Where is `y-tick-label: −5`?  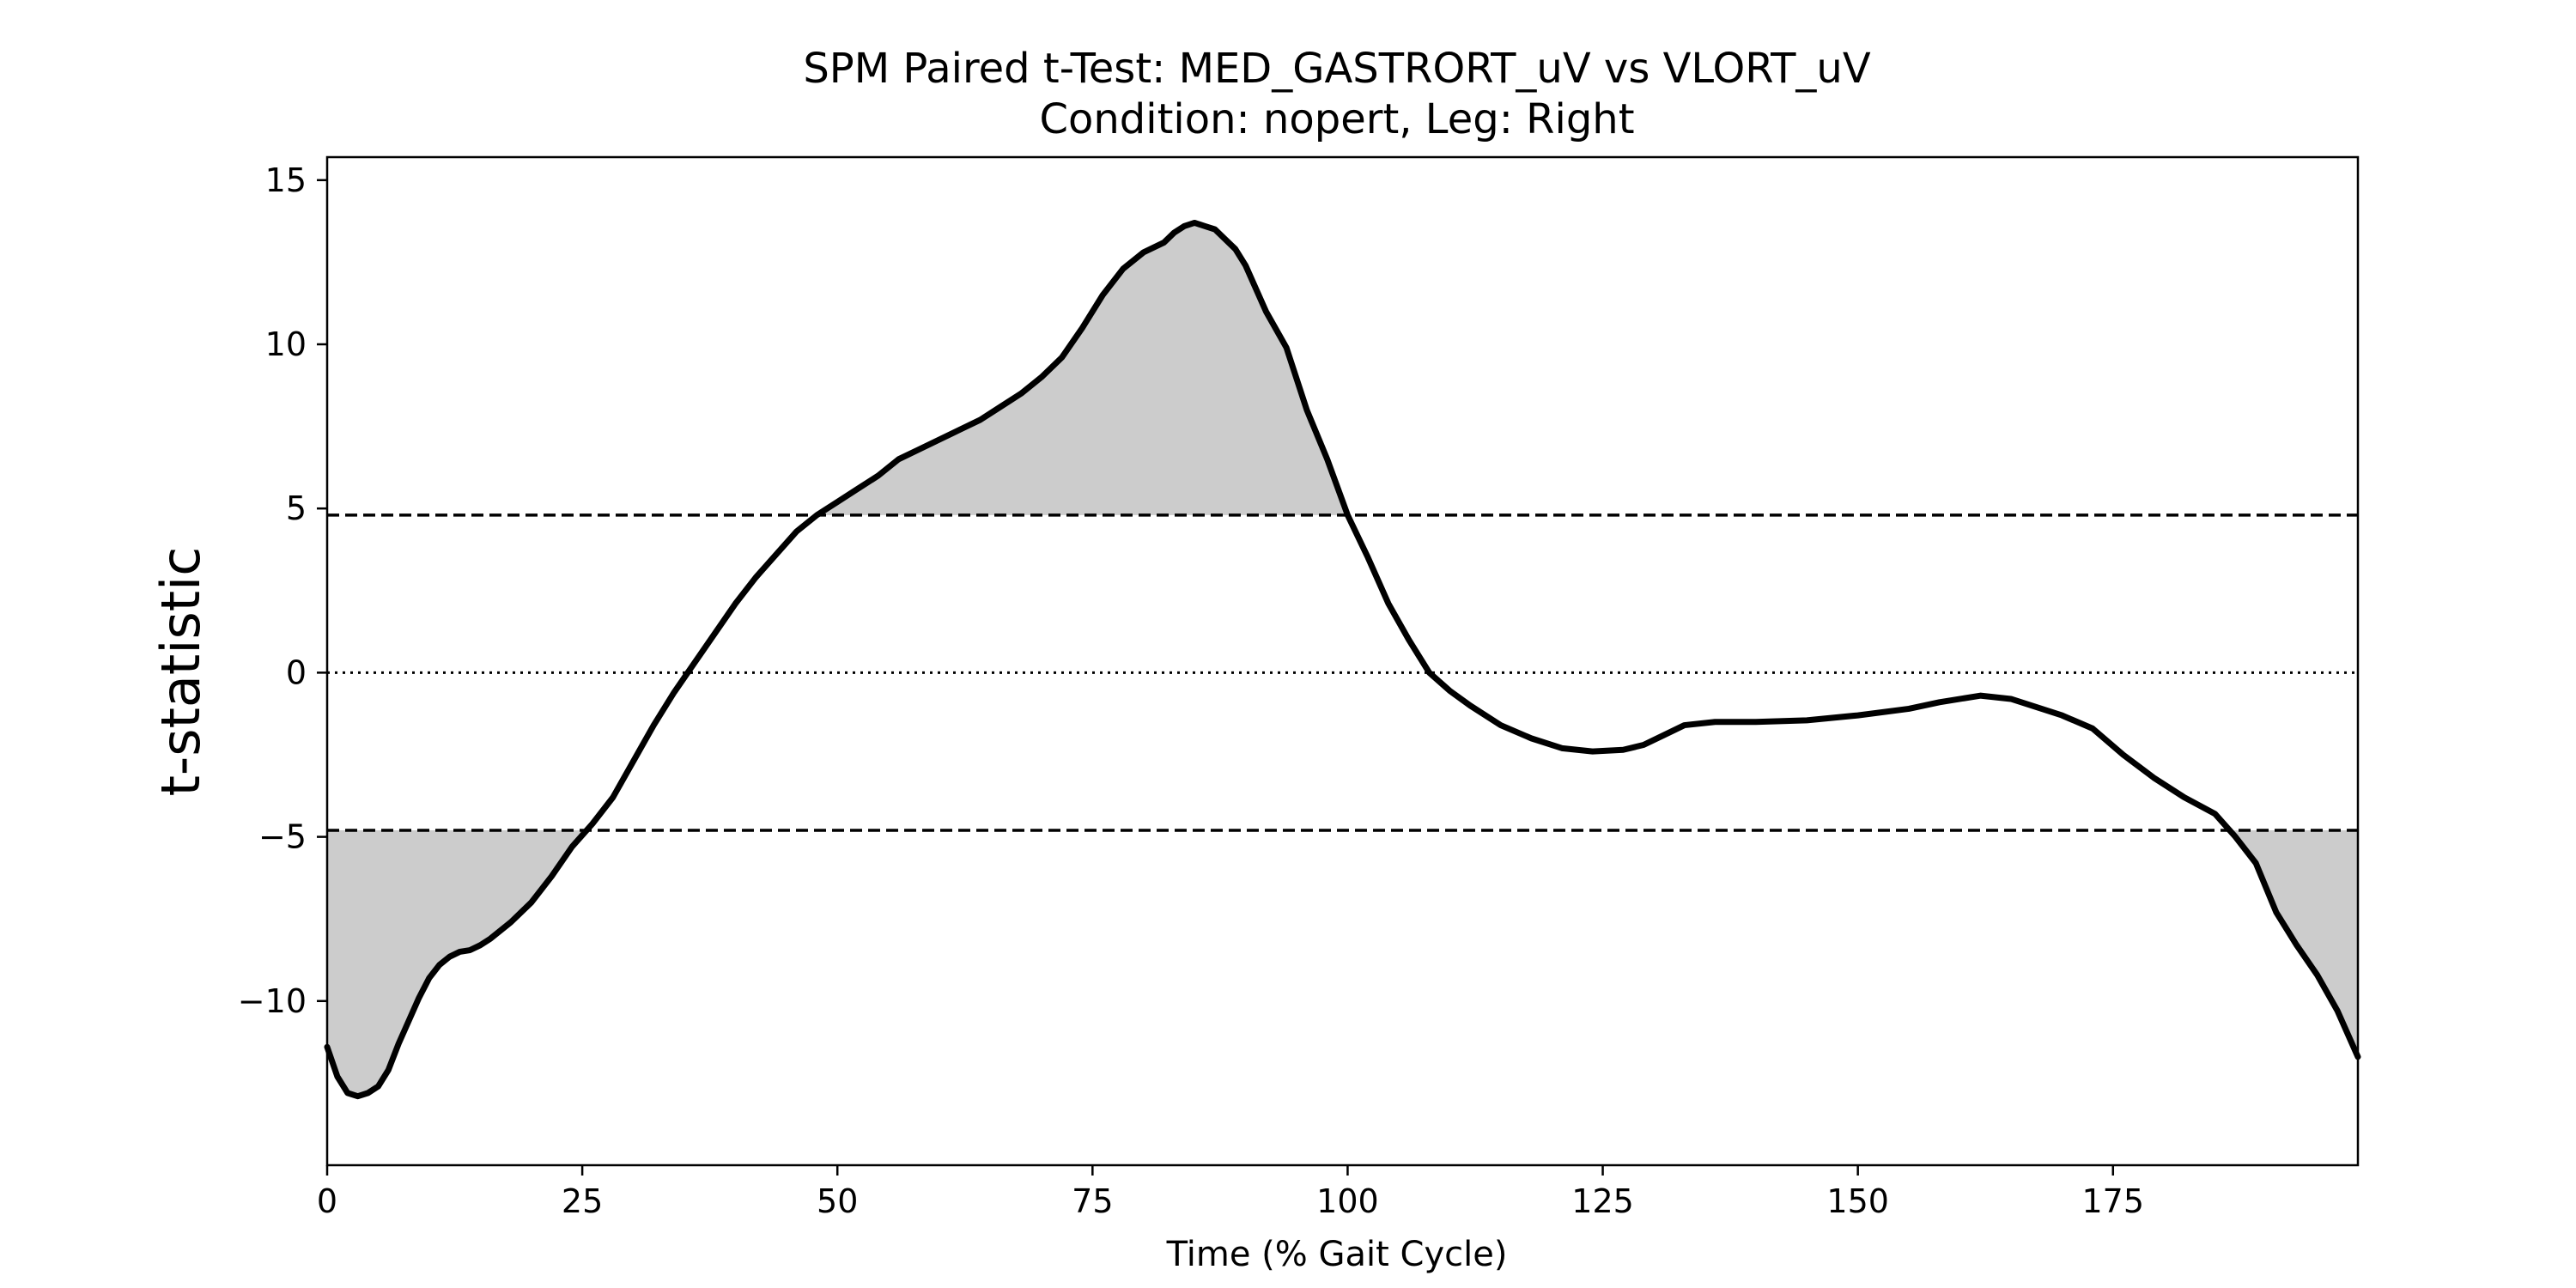
y-tick-label: −5 is located at coordinates (282, 837).